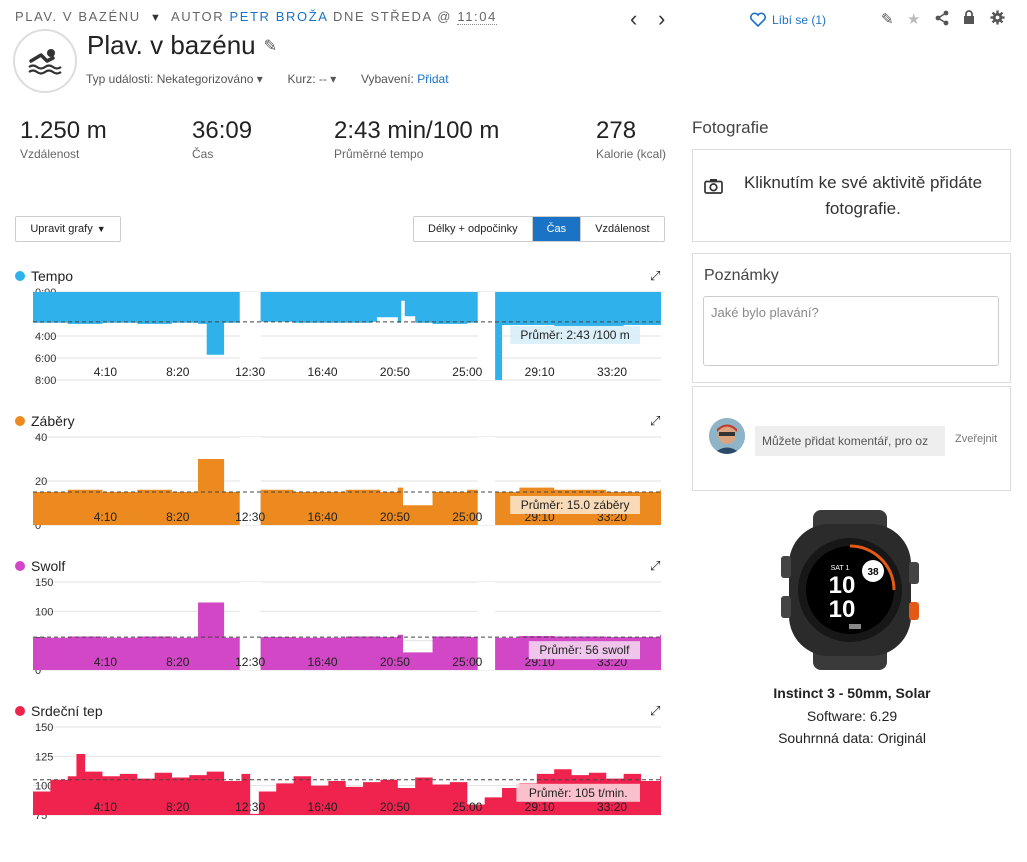  I want to click on like-button: Líbí se (1), so click(788, 19).